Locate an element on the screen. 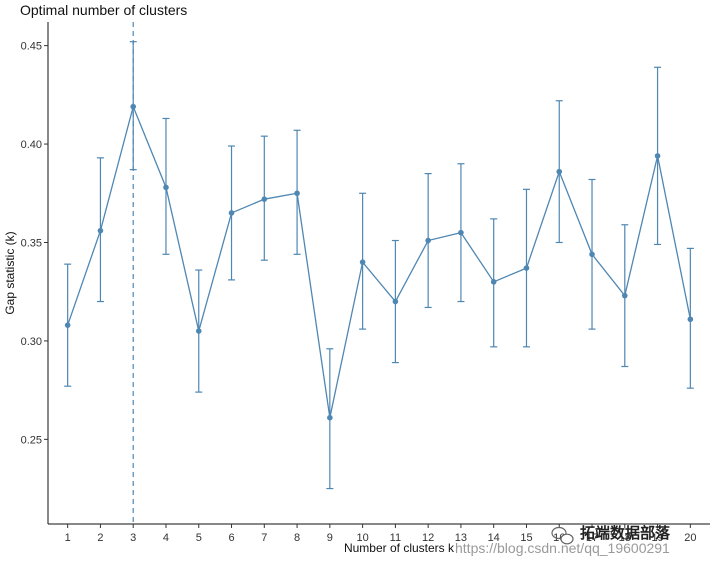  x-tick-label: 9 is located at coordinates (330, 538).